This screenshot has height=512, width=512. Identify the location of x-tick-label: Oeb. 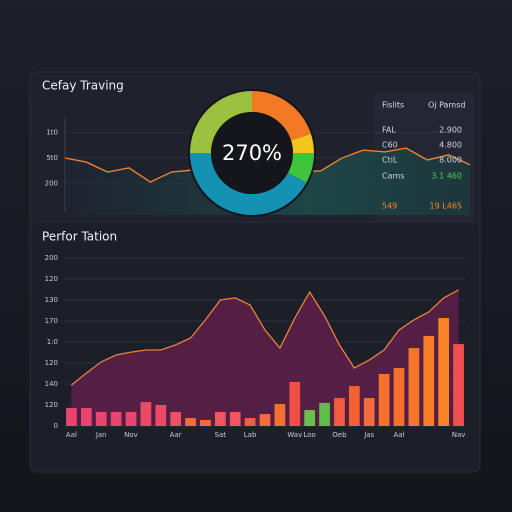
(339, 435).